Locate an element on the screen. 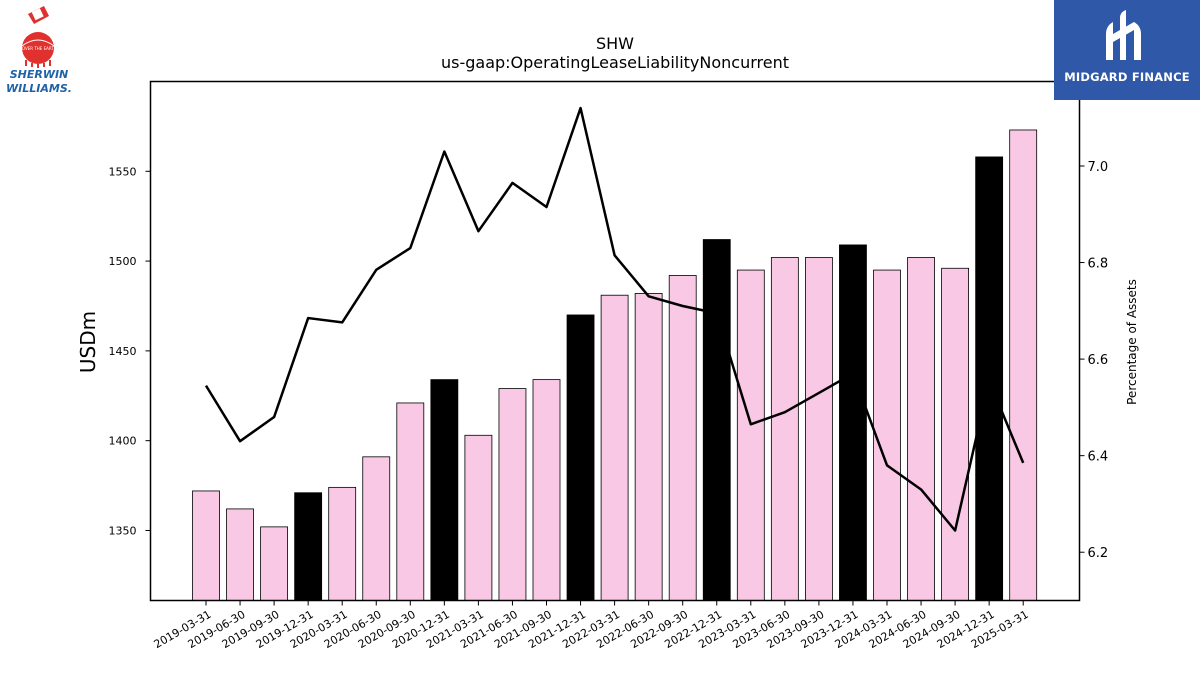 The image size is (1200, 675). logo-can-text: COVER THE EARTH is located at coordinates (38, 48).